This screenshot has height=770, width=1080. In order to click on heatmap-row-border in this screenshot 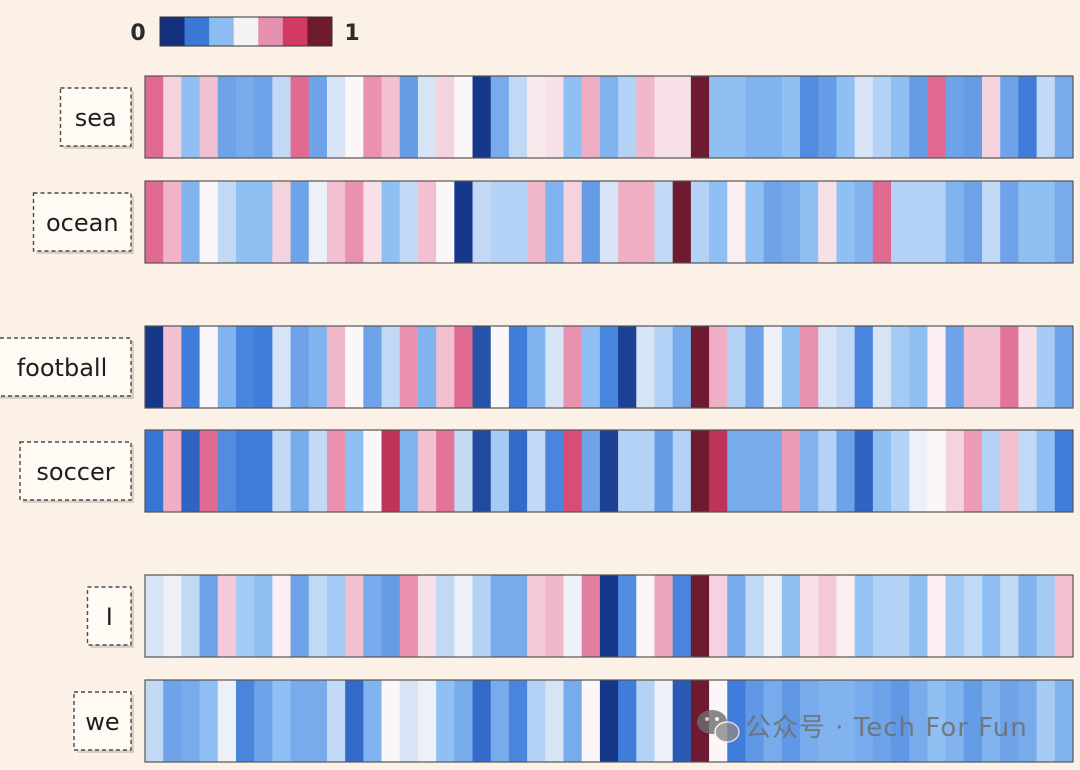, I will do `click(609, 222)`.